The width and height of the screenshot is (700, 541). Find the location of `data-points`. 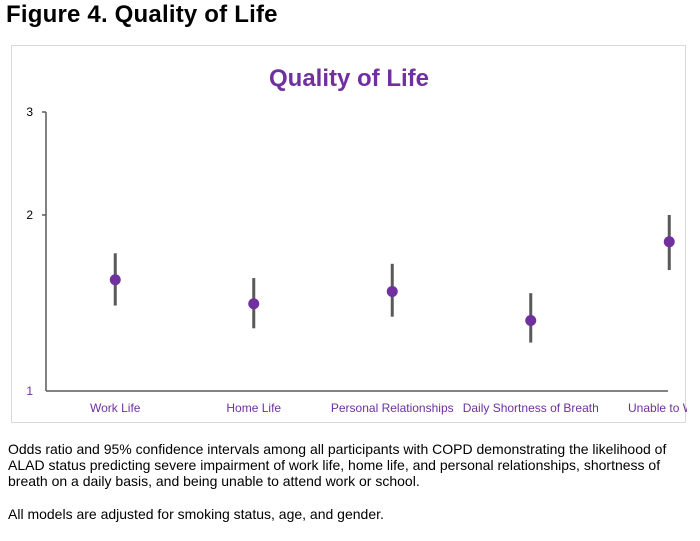

data-points is located at coordinates (392, 281).